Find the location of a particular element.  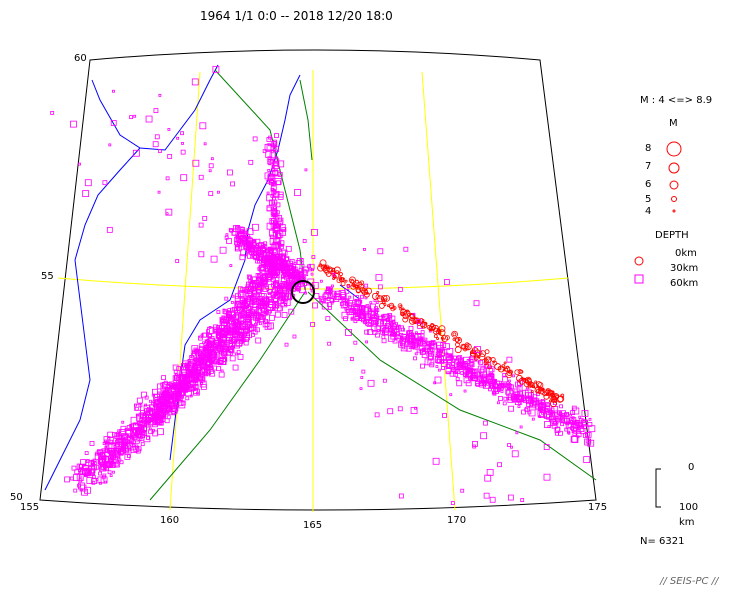

main-event-ring is located at coordinates (303, 292).